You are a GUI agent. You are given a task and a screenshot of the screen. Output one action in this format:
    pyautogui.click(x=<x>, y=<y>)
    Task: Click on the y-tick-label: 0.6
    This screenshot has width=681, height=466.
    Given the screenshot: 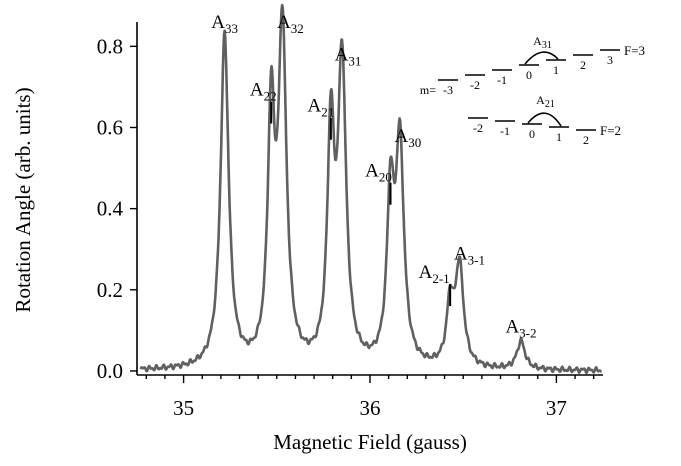 What is the action you would take?
    pyautogui.click(x=110, y=127)
    